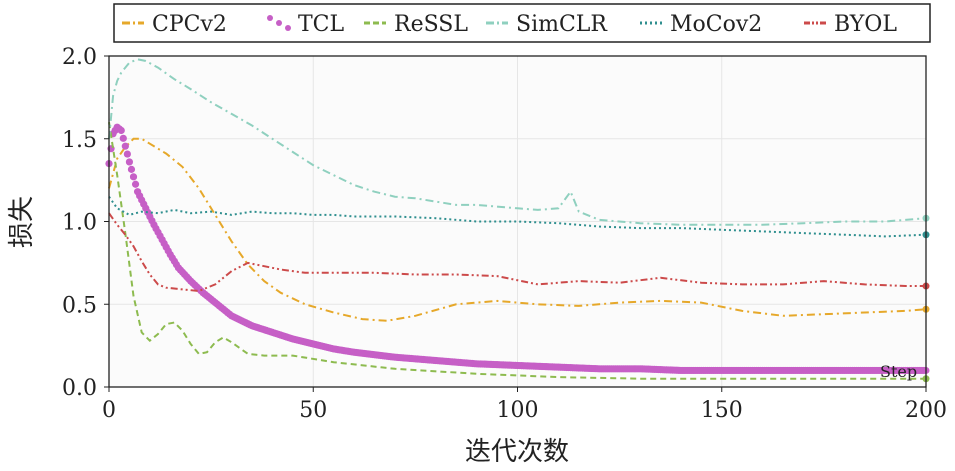 The image size is (955, 471). Describe the element at coordinates (716, 24) in the screenshot. I see `legend-label-mocov2: MoCov2` at that location.